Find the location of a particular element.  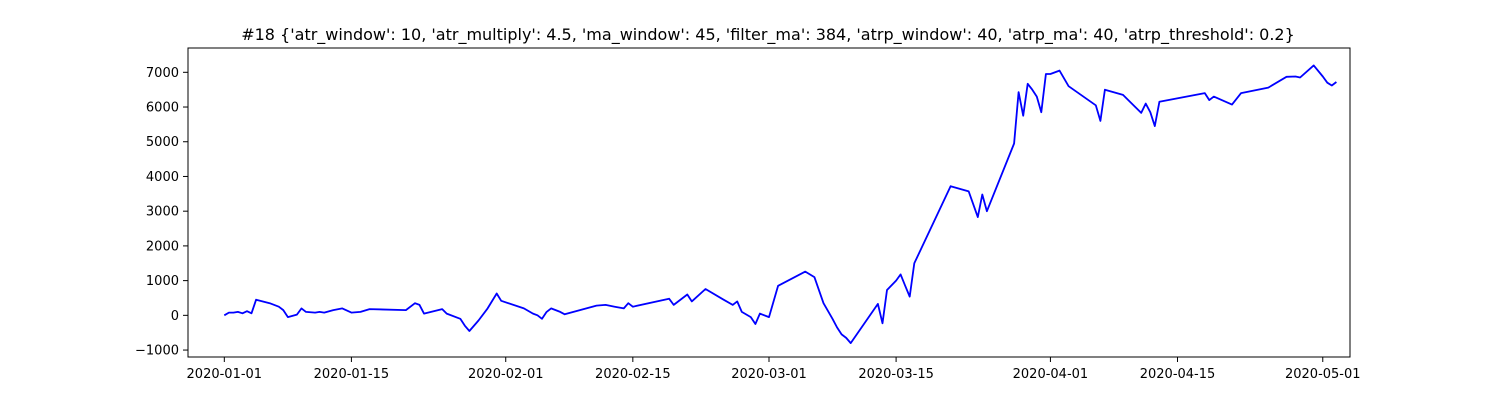

x-tick-label: 2020-04-01 is located at coordinates (1051, 374).